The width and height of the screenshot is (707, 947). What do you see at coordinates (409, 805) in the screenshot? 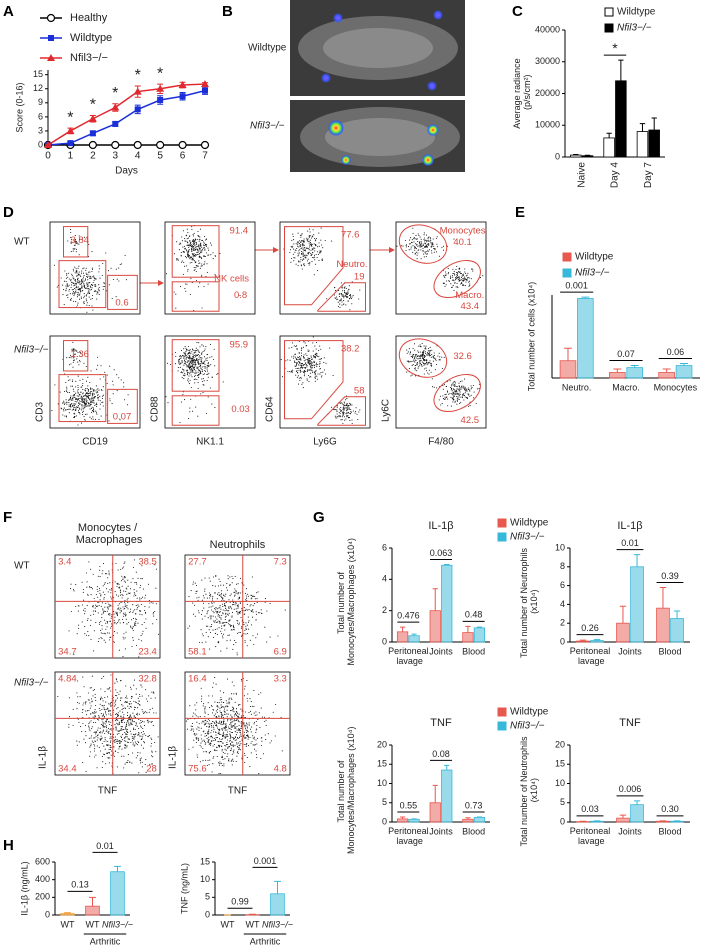
I see `p-value: 0.55` at bounding box center [409, 805].